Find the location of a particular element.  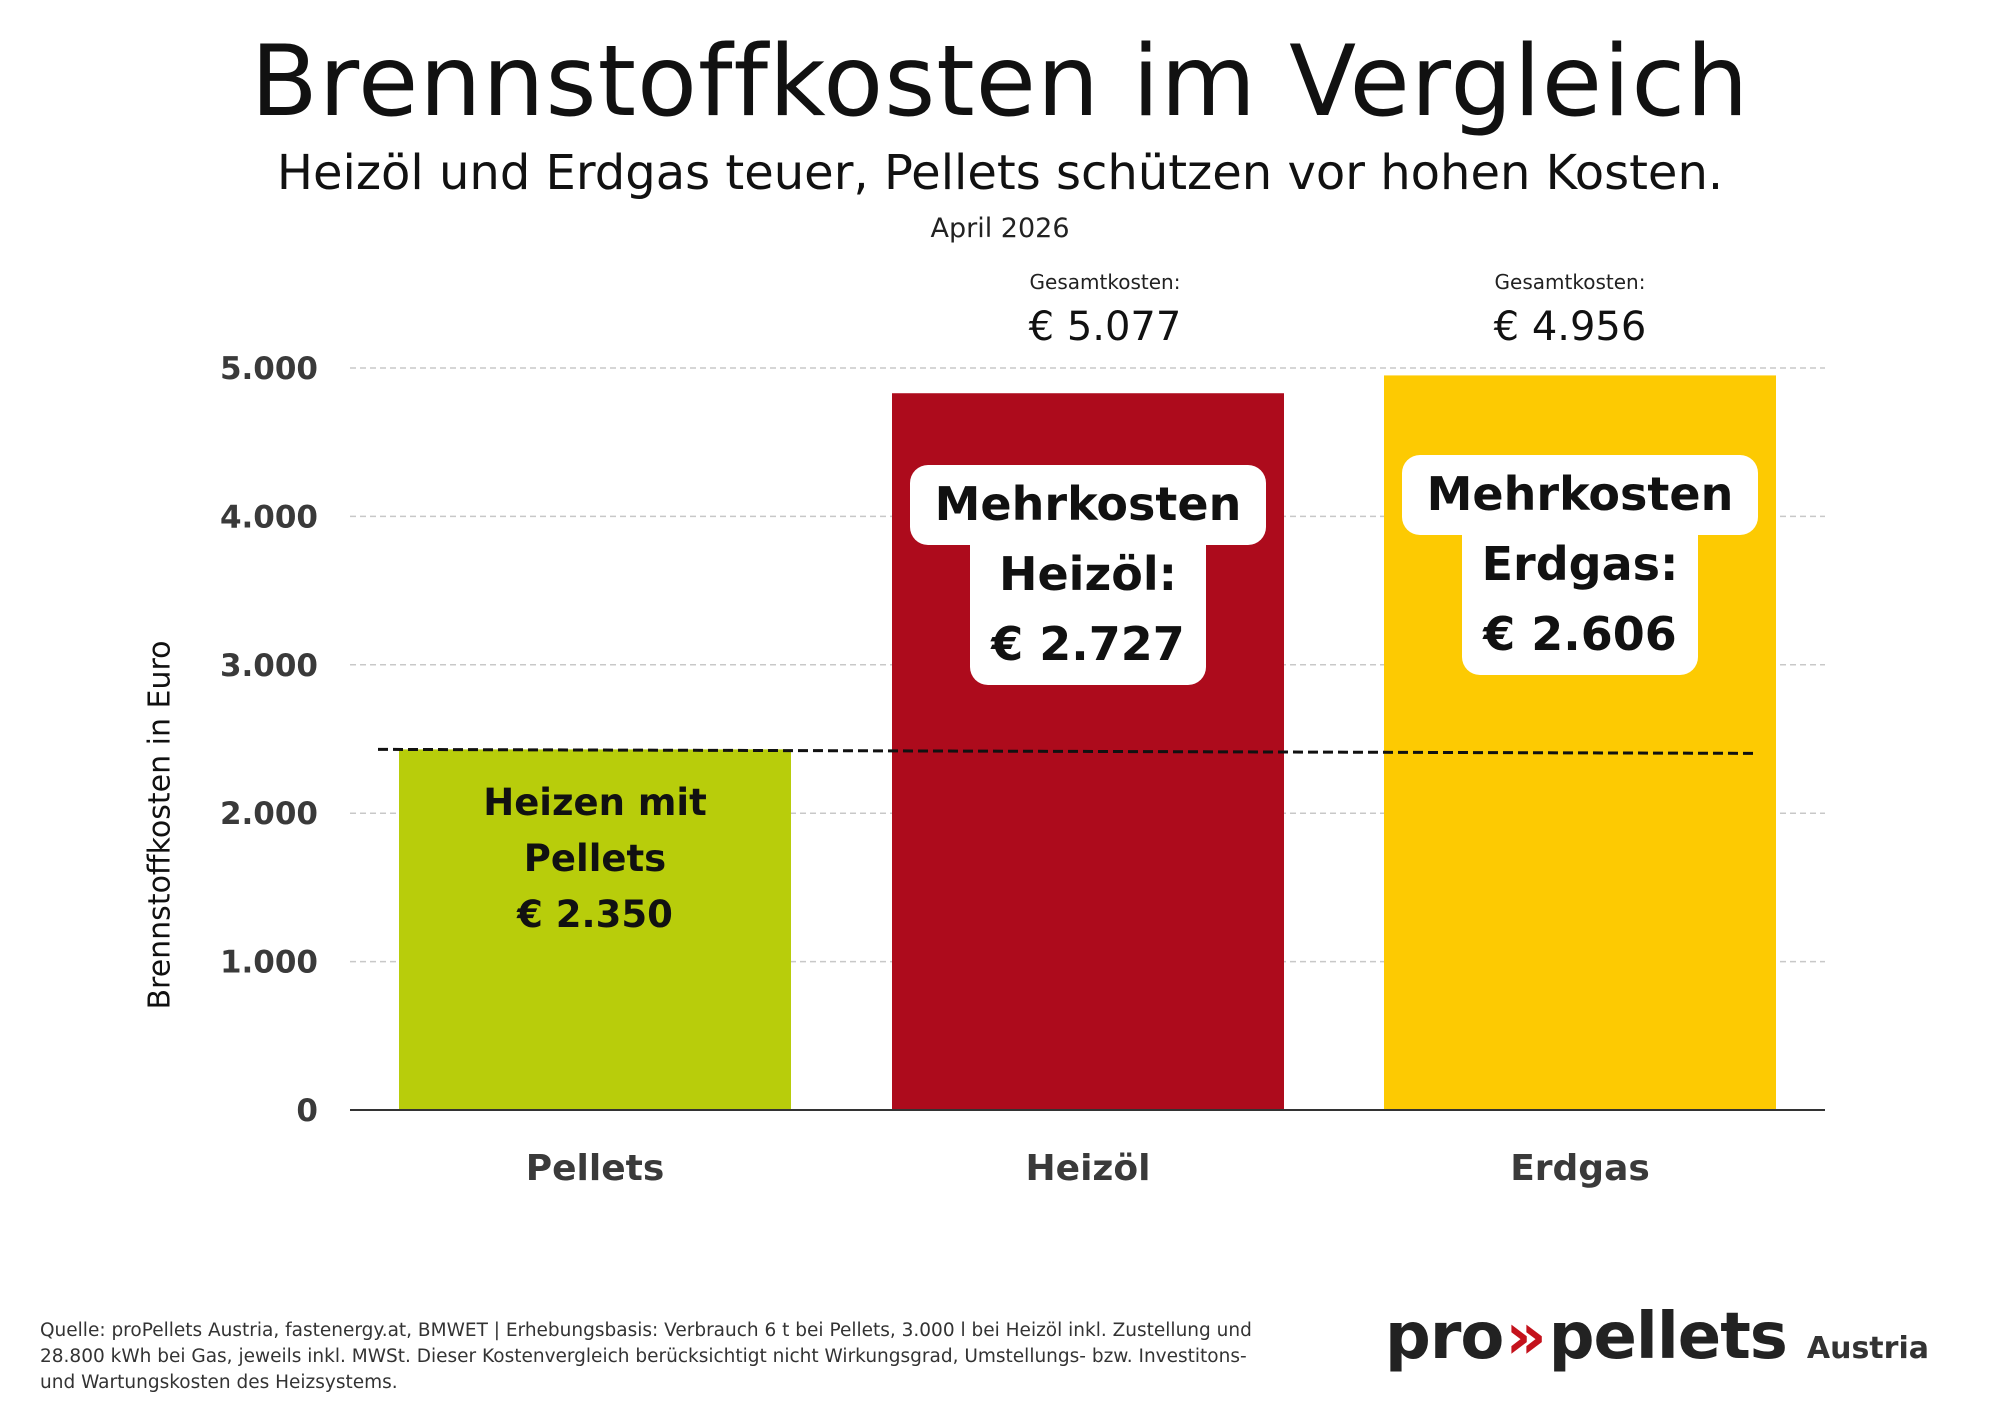

reference-line is located at coordinates (1066, 751).